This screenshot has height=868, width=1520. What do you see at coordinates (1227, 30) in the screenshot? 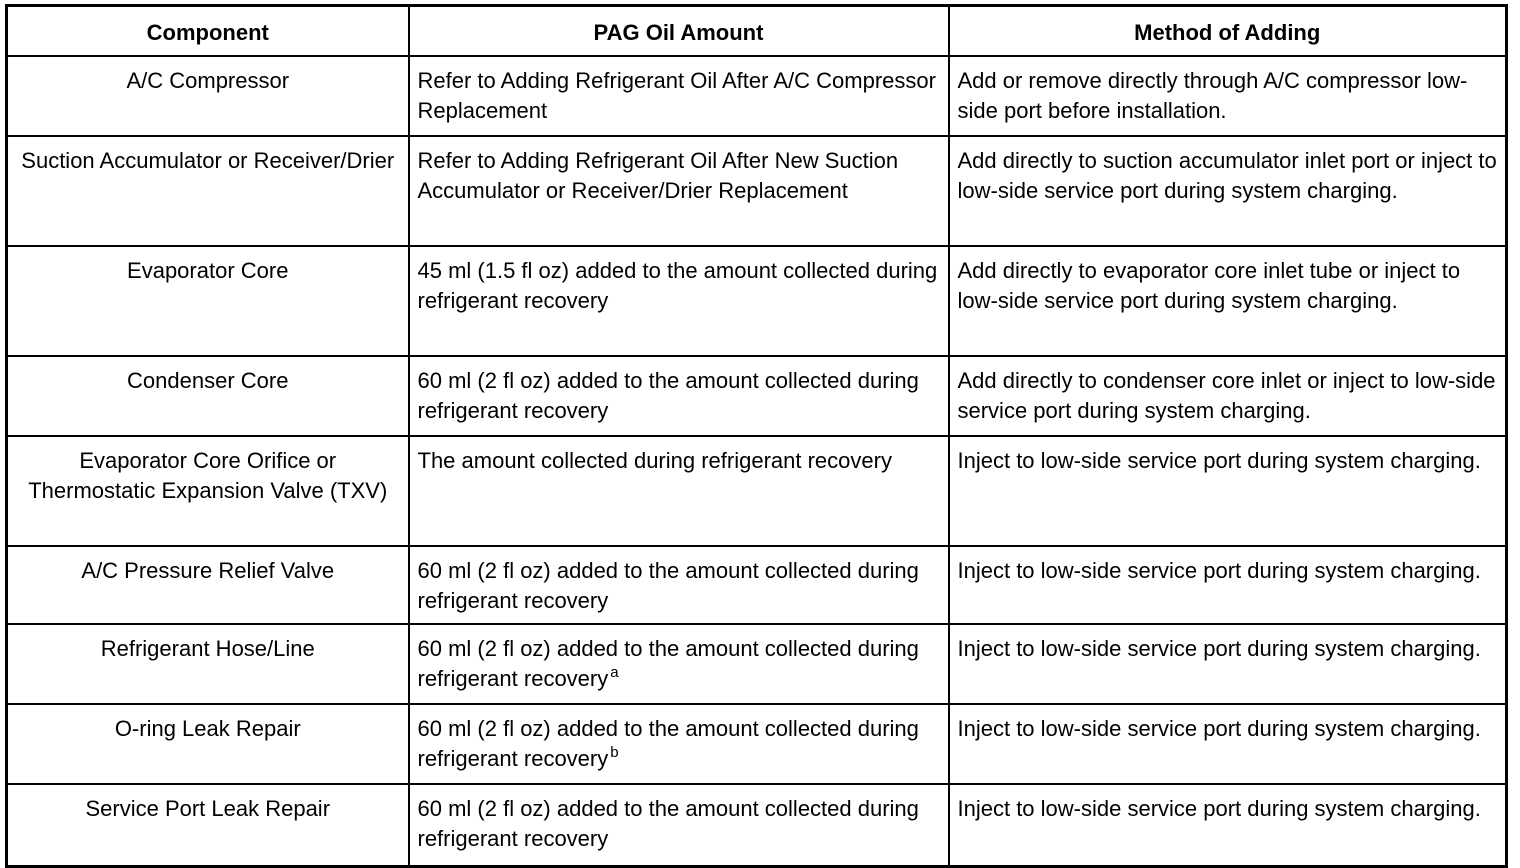
I see `header-method-of-adding: Method of Adding` at bounding box center [1227, 30].